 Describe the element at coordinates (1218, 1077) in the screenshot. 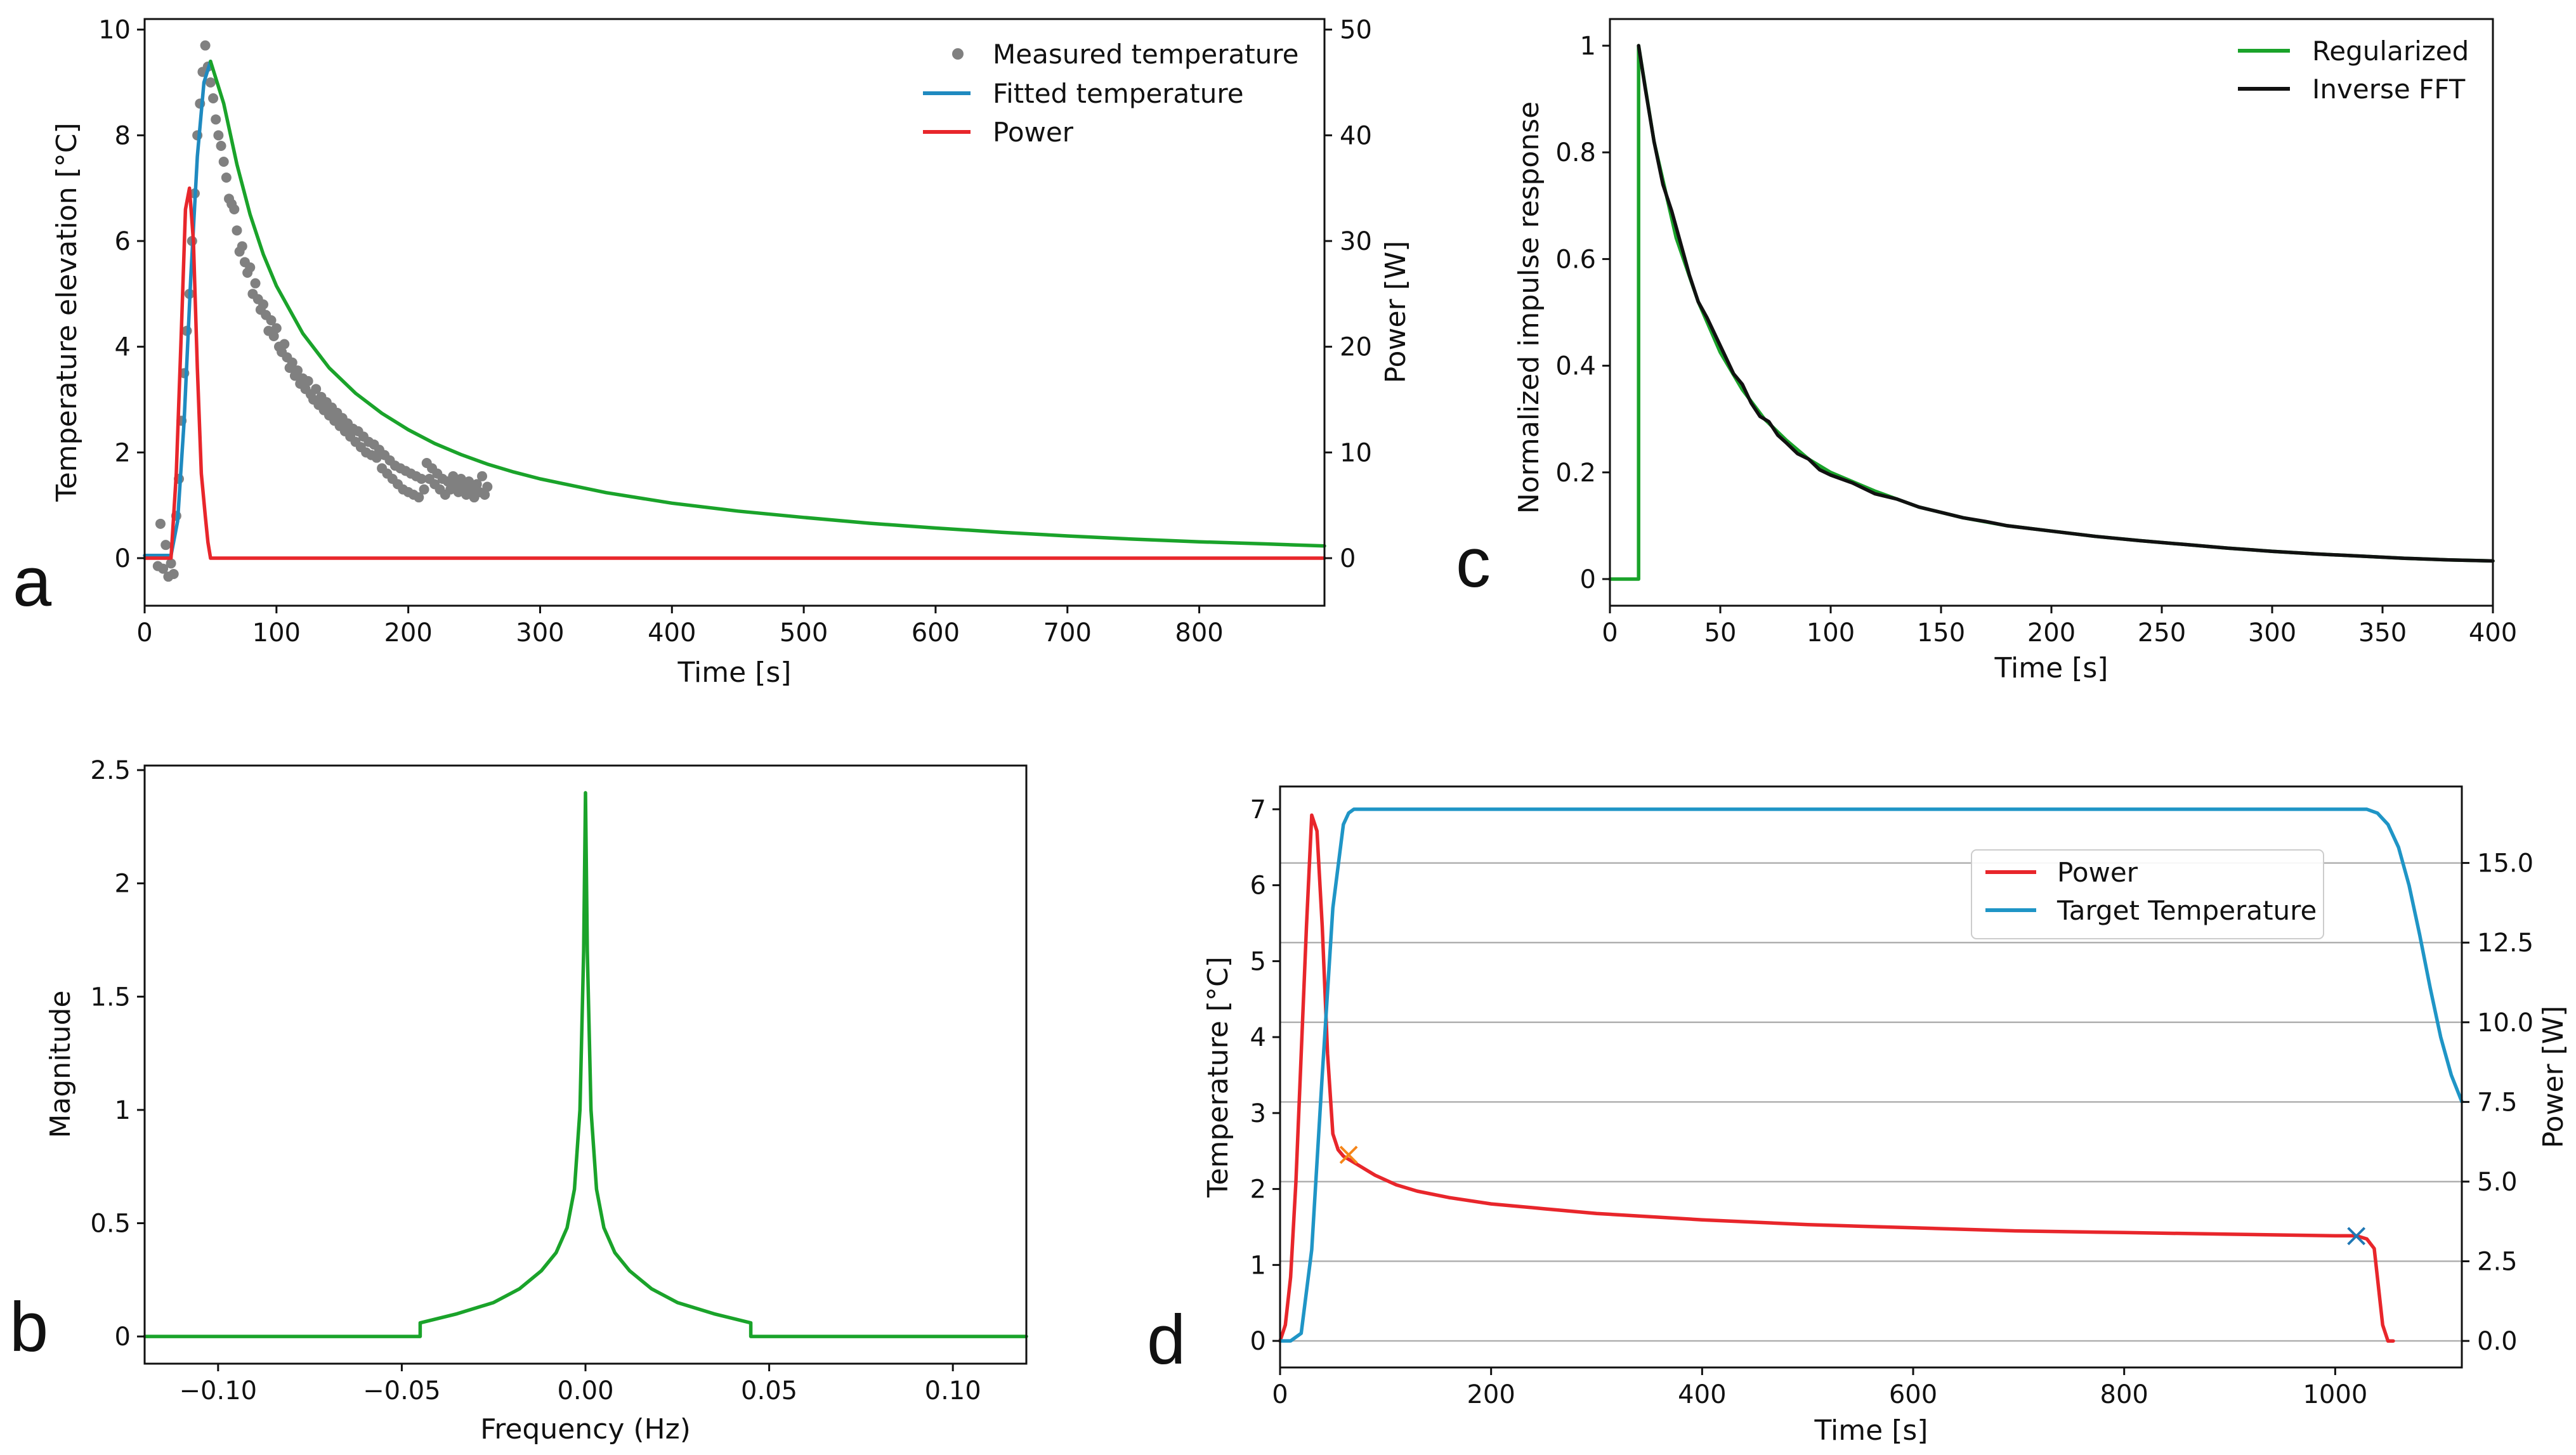

I see `panel-d-y-label: Temperature [°C]` at that location.